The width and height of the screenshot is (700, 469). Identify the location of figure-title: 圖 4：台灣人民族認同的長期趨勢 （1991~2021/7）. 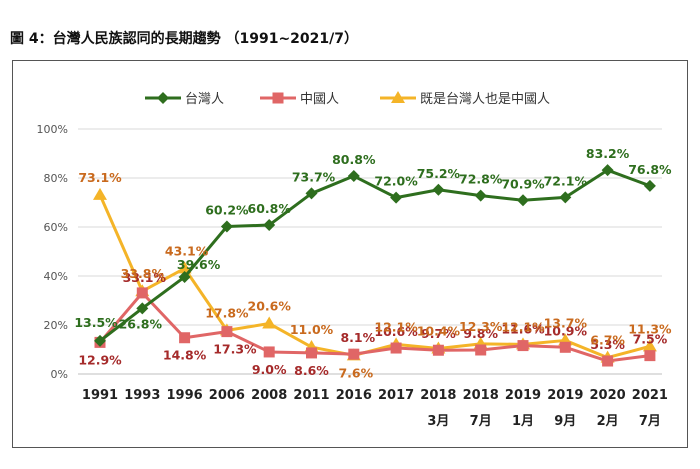
(184, 39).